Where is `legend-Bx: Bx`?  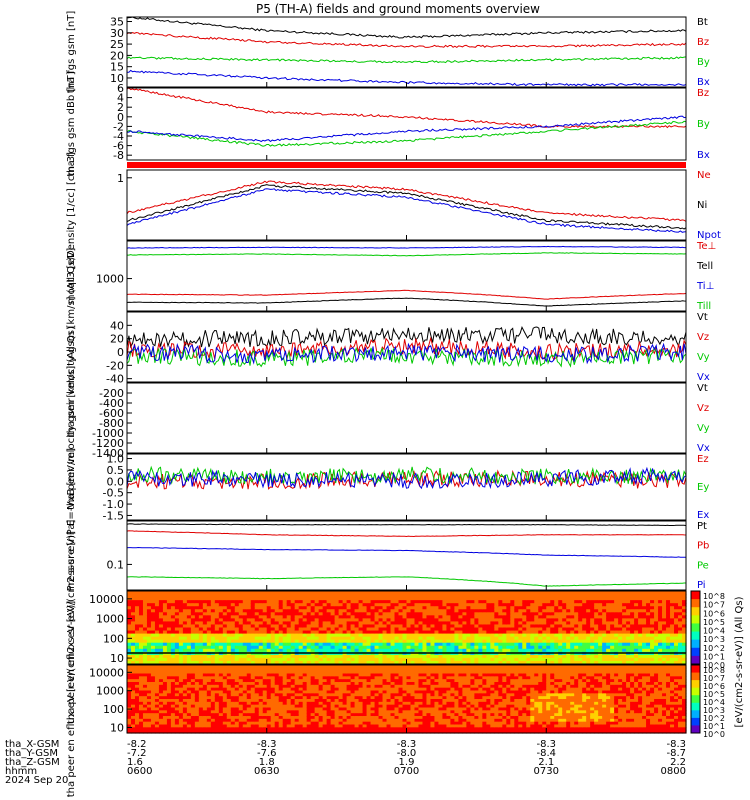
legend-Bx: Bx is located at coordinates (703, 82).